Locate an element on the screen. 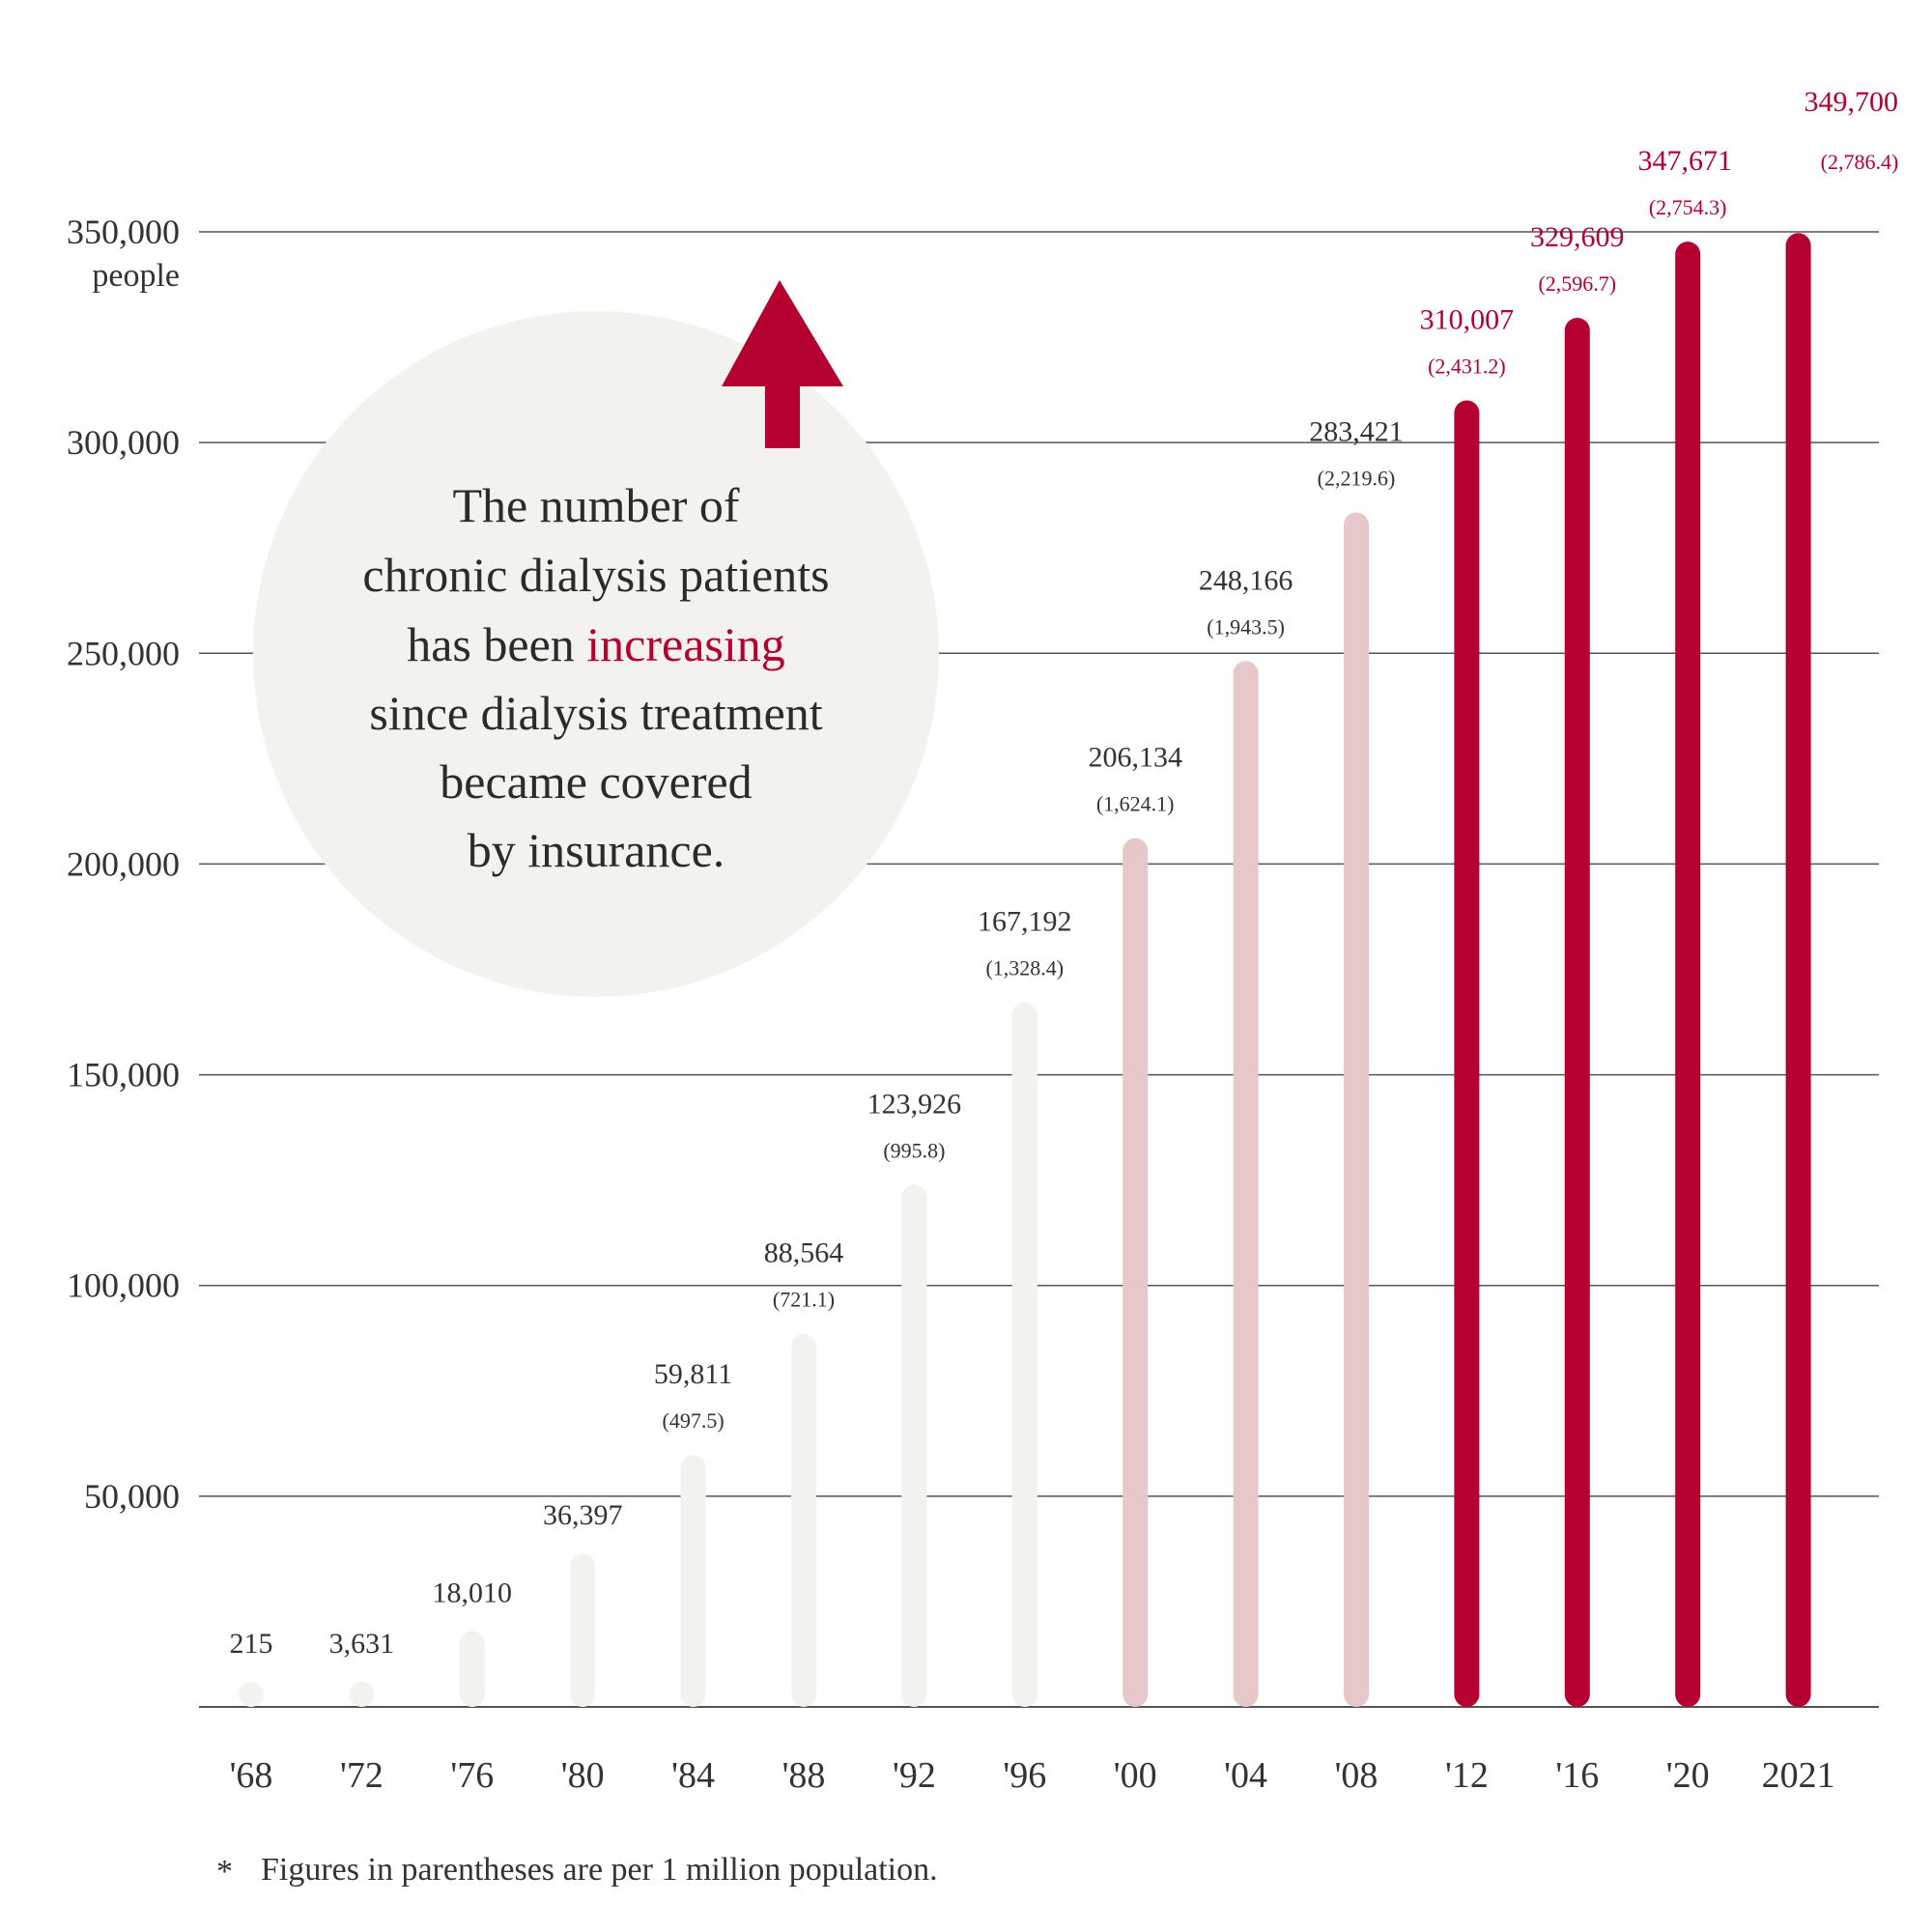 The width and height of the screenshot is (1932, 1932). y-tick-label: 300,000 is located at coordinates (123, 442).